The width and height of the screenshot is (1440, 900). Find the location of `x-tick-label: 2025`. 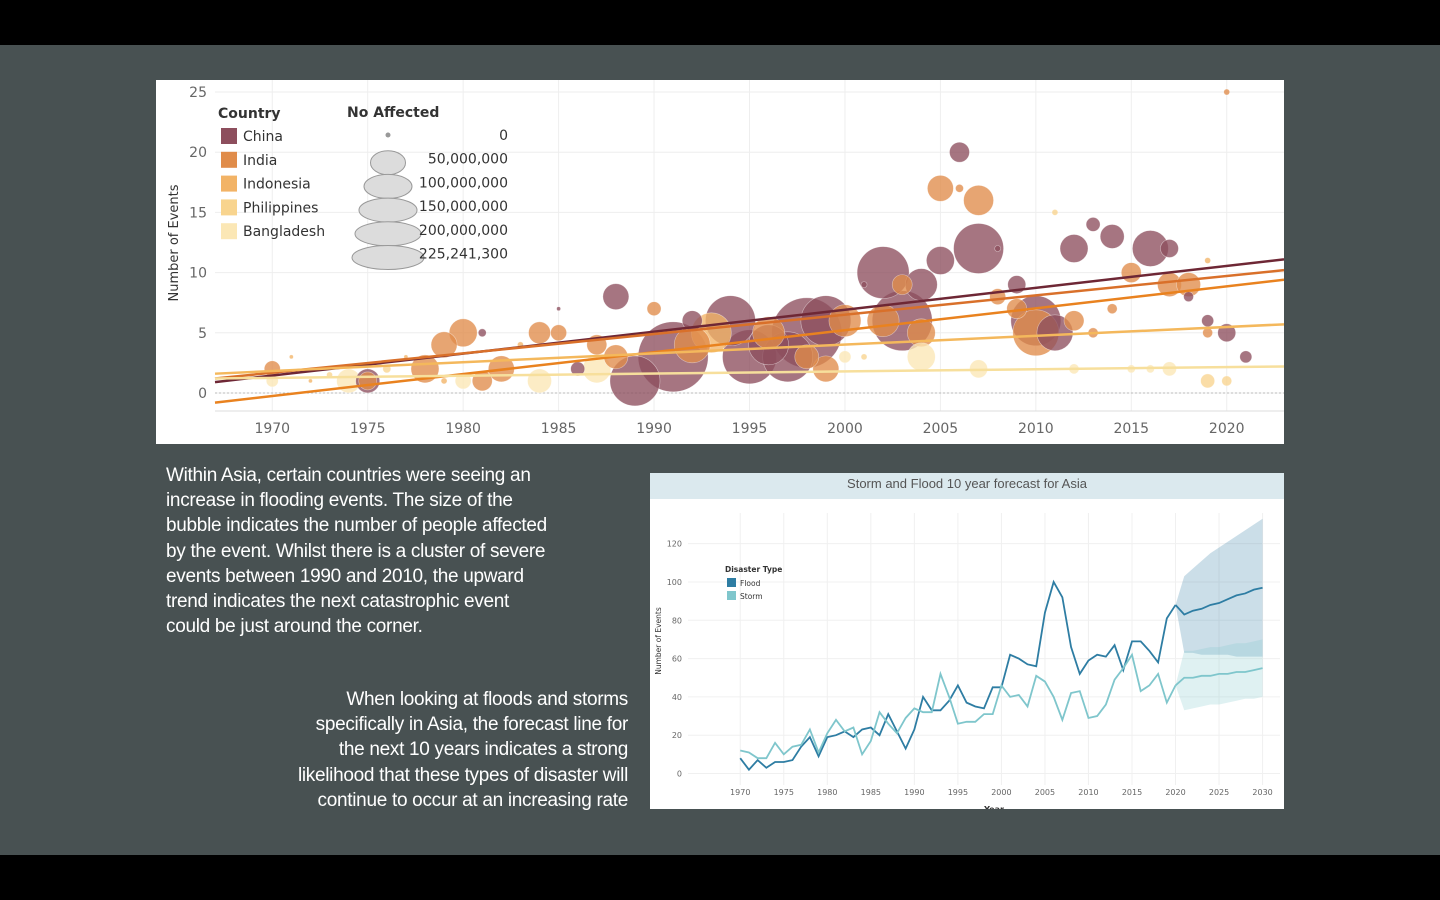

x-tick-label: 2025 is located at coordinates (1219, 792).